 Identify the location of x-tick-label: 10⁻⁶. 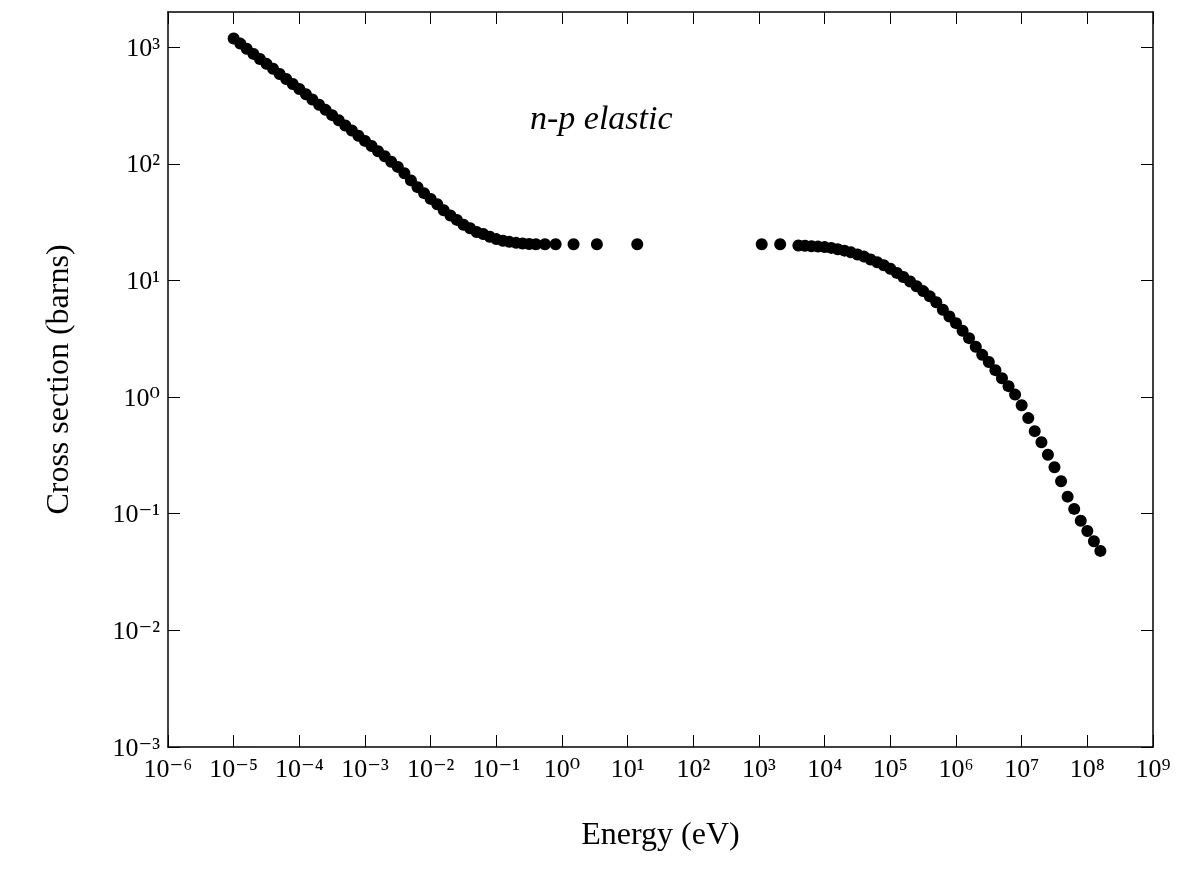
(168, 768).